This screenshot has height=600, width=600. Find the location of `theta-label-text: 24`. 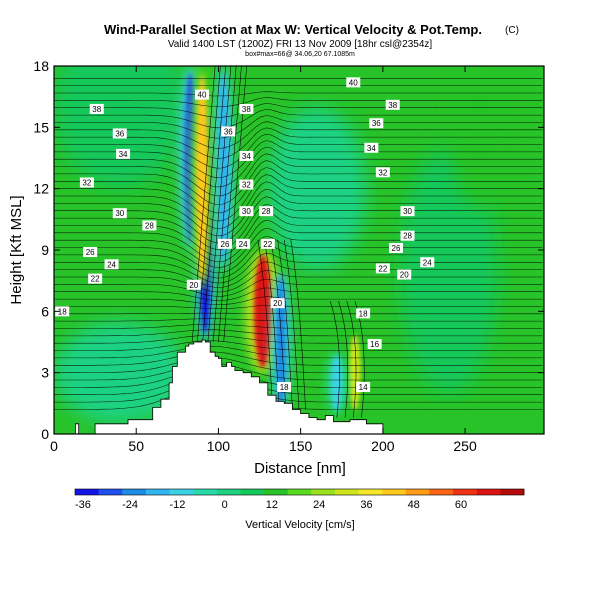

theta-label-text: 24 is located at coordinates (111, 264).